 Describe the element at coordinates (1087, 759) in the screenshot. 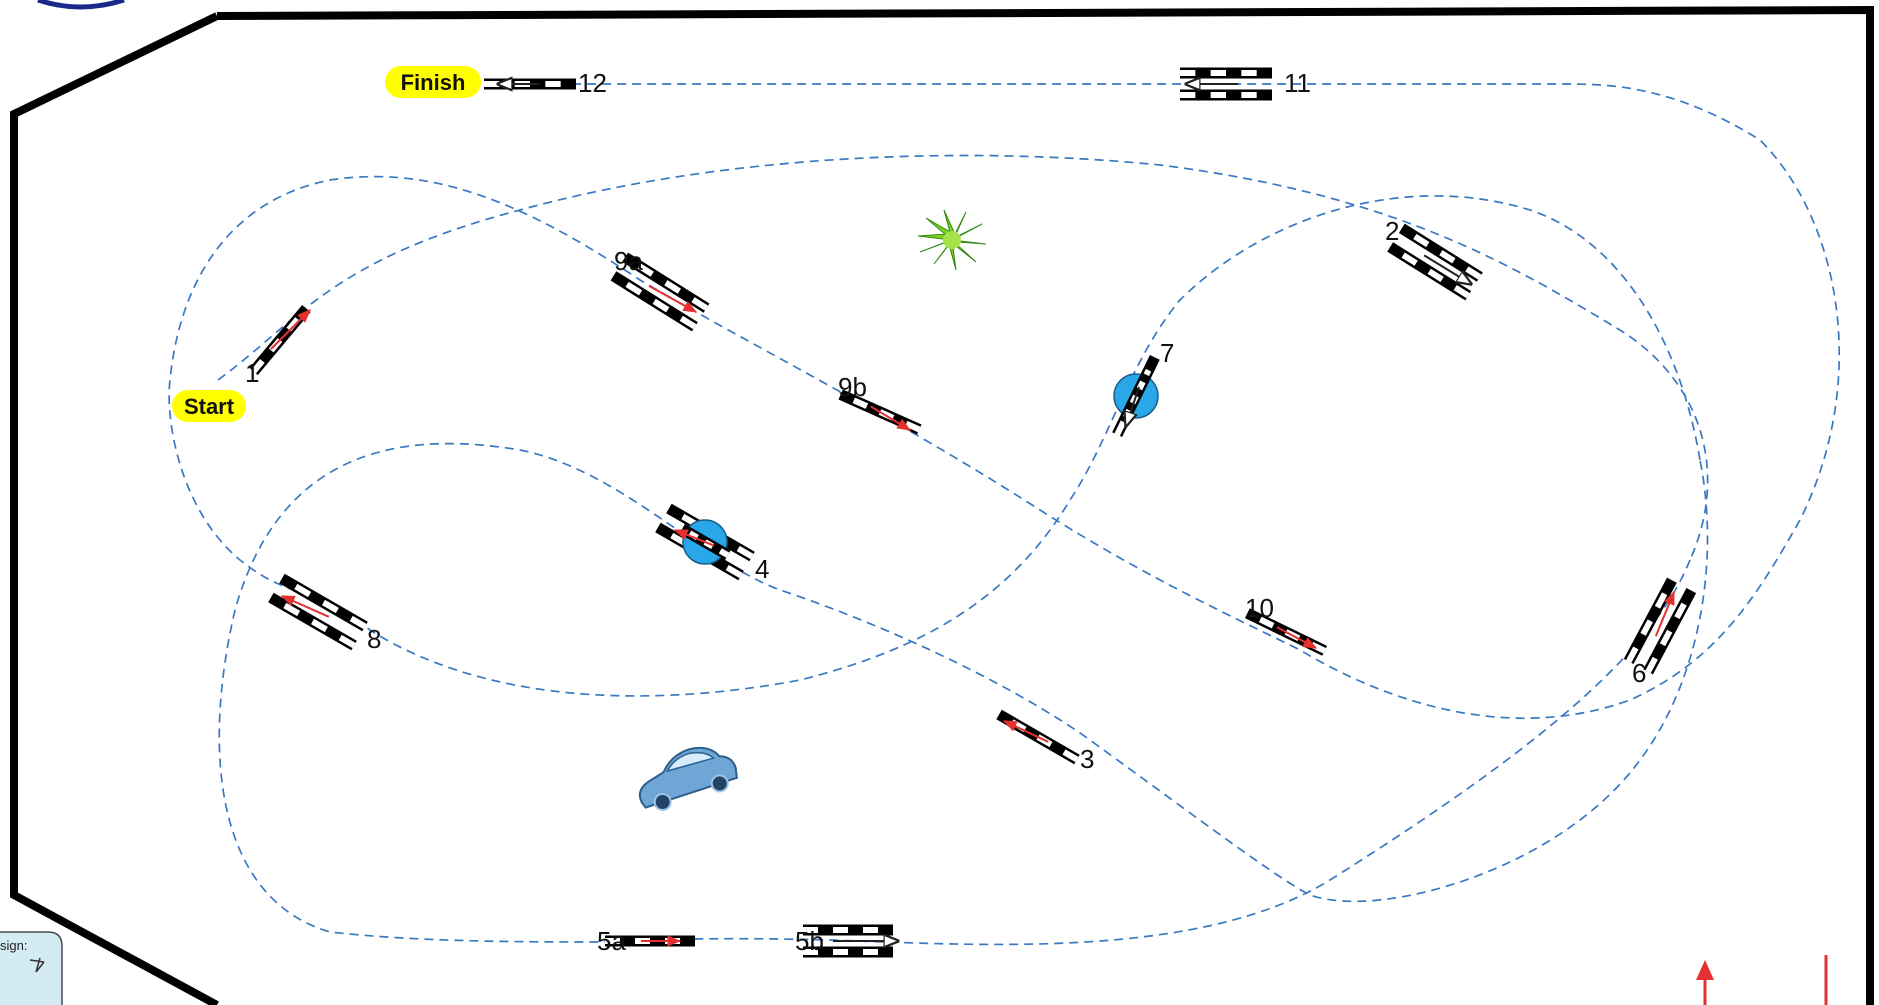

I see `gate-label-3: 3` at that location.